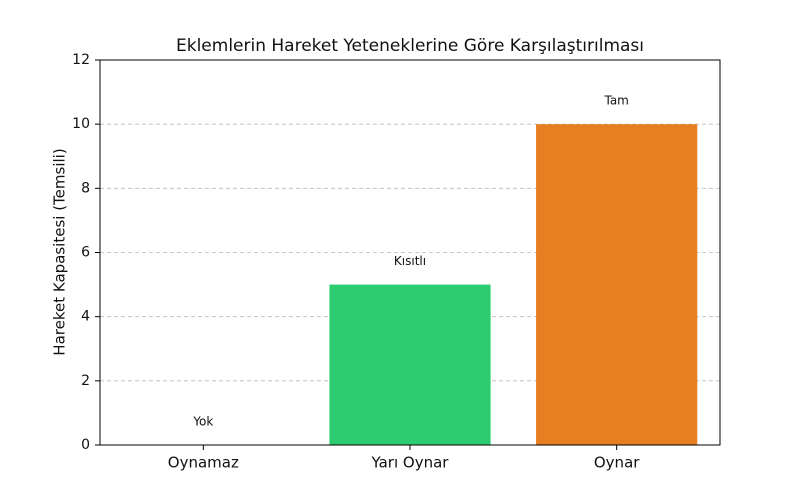 The width and height of the screenshot is (800, 500). Describe the element at coordinates (85, 445) in the screenshot. I see `y-tick-label: 0` at that location.